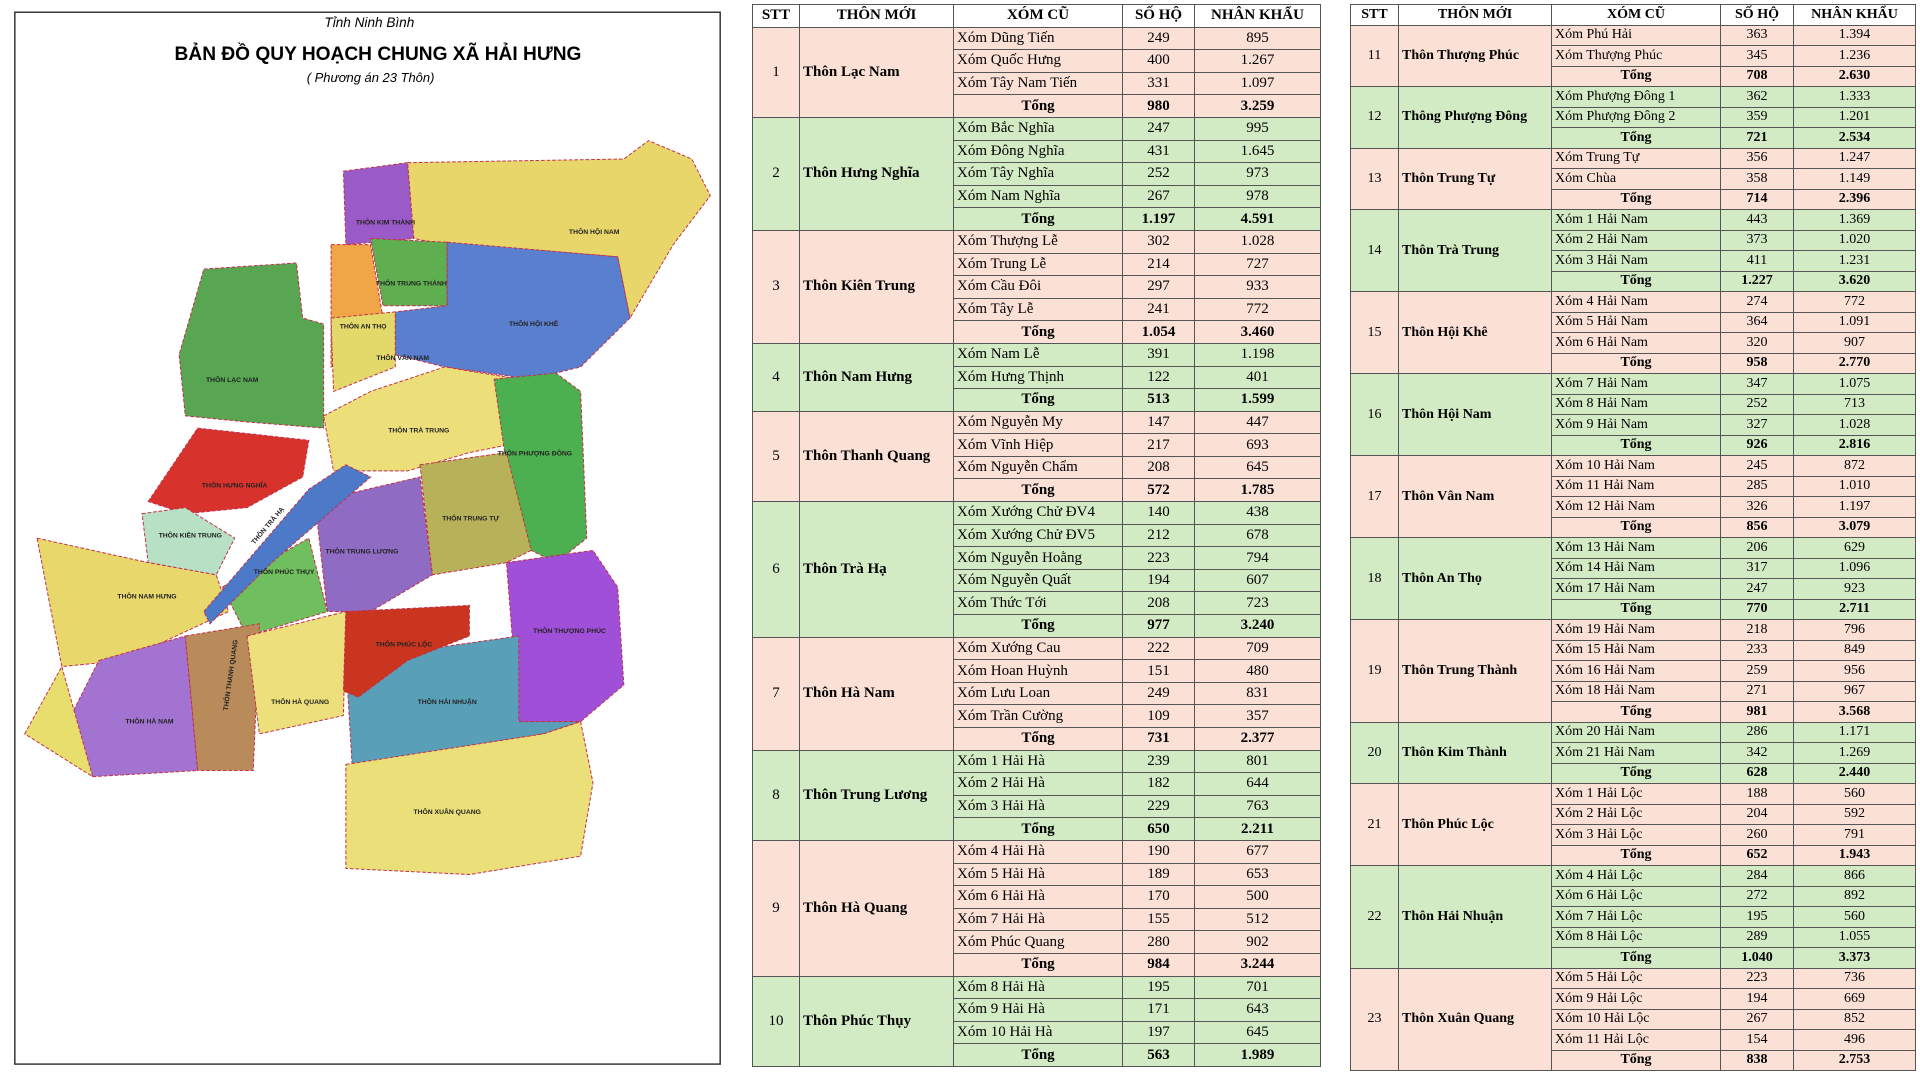 The height and width of the screenshot is (1080, 1920). What do you see at coordinates (369, 22) in the screenshot?
I see `province: Tỉnh Ninh Bình` at bounding box center [369, 22].